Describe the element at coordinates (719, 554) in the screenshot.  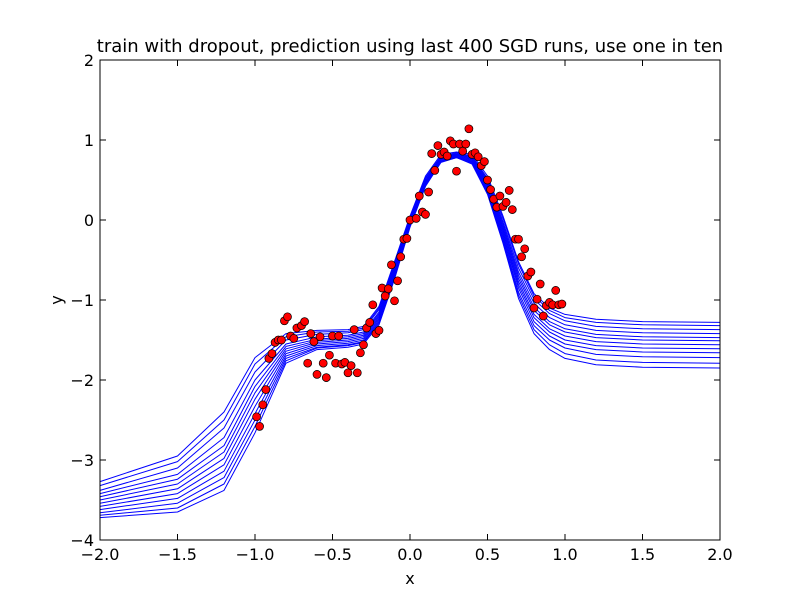
I see `x-tick-label: 2.0` at that location.